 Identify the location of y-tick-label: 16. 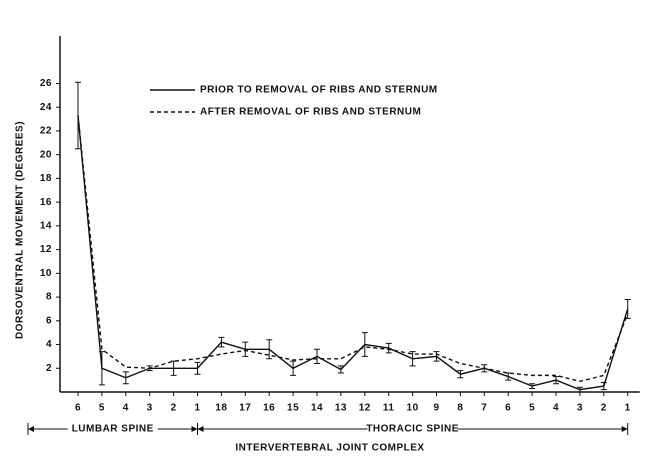
(46, 202).